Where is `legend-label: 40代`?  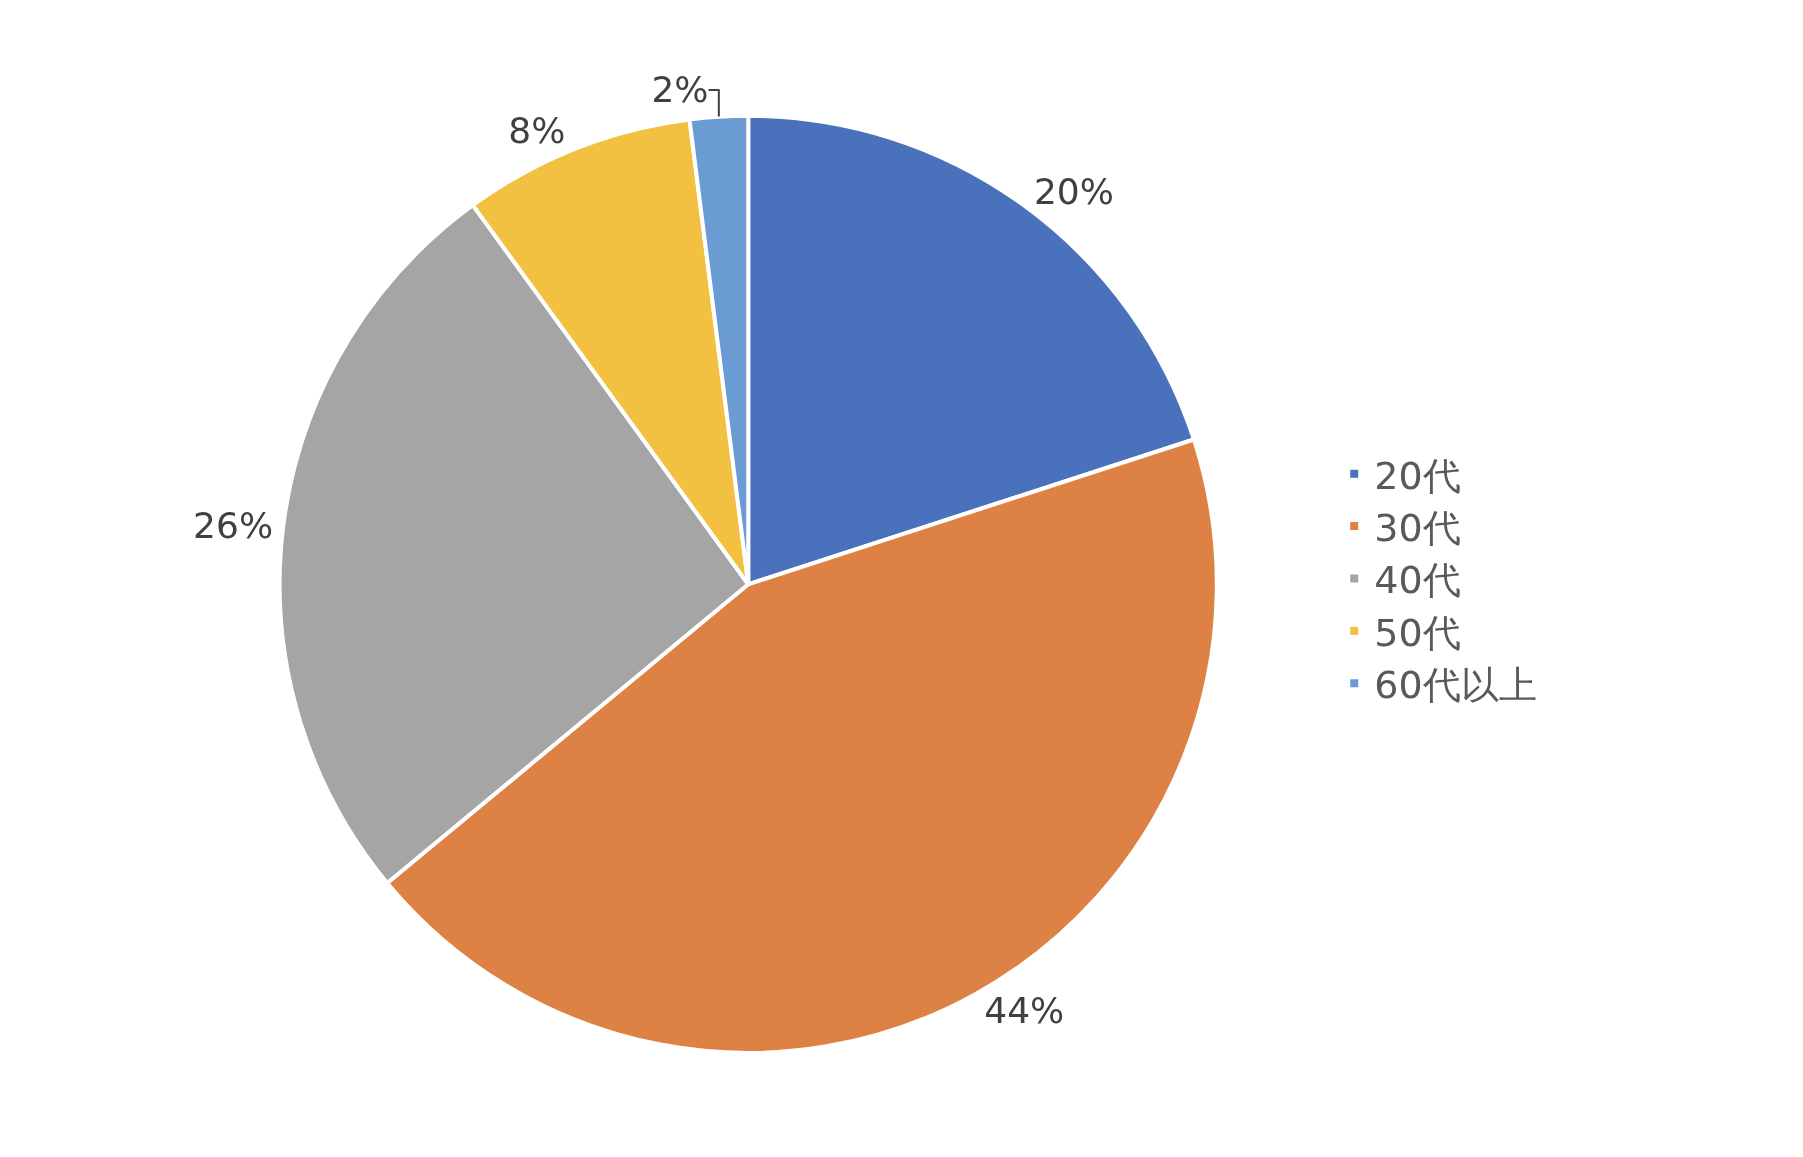 legend-label: 40代 is located at coordinates (1417, 580).